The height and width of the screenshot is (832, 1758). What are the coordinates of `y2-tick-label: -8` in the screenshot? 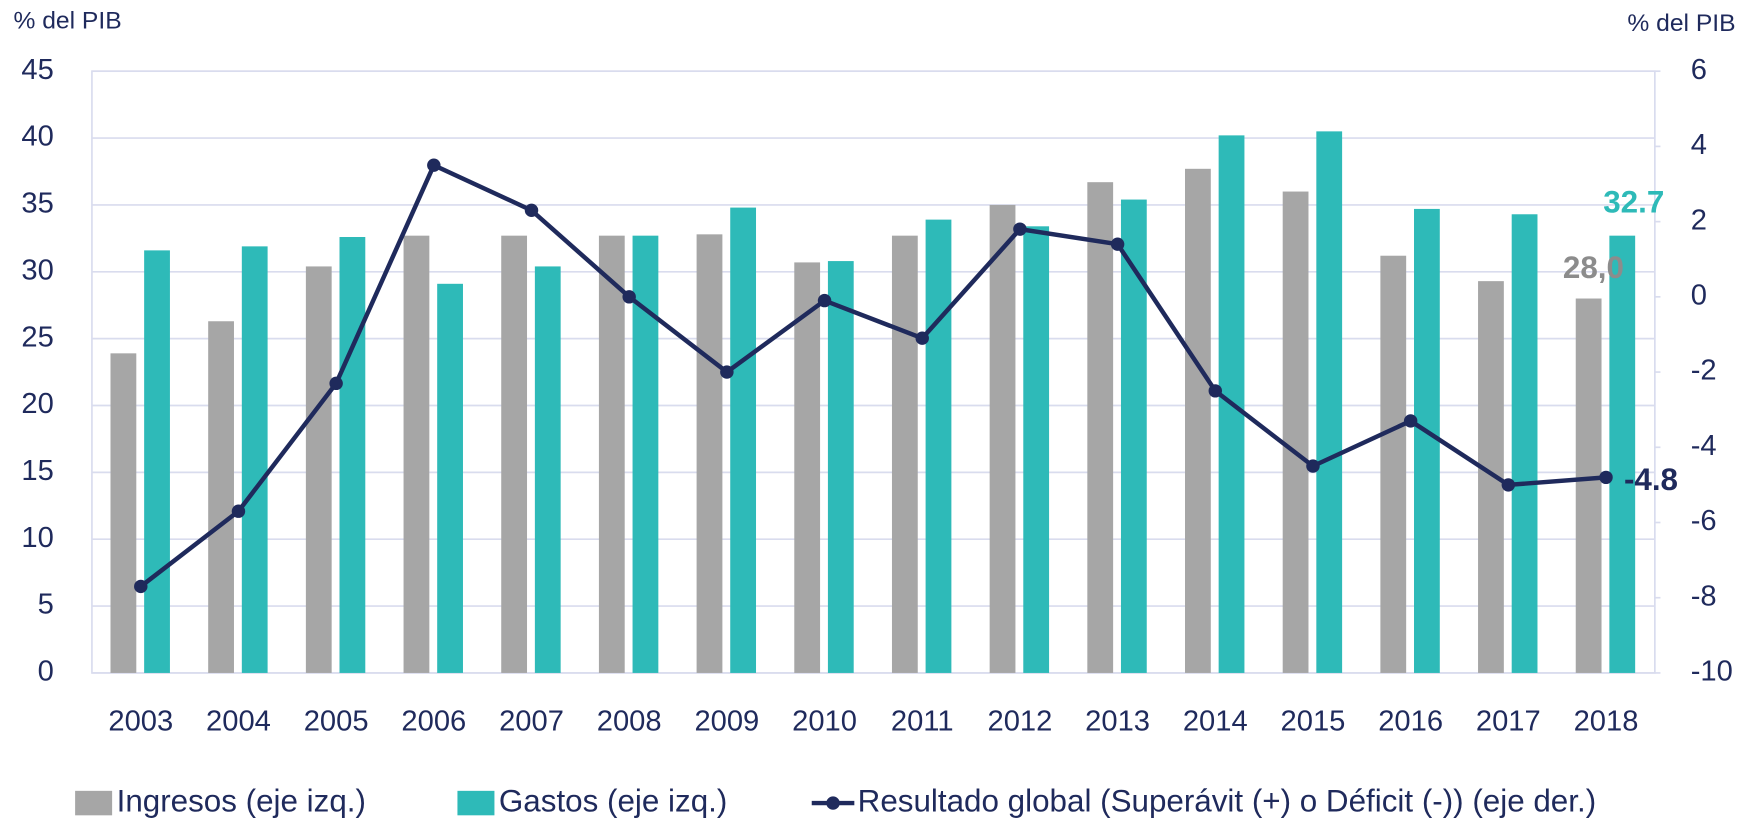 It's located at (1704, 596).